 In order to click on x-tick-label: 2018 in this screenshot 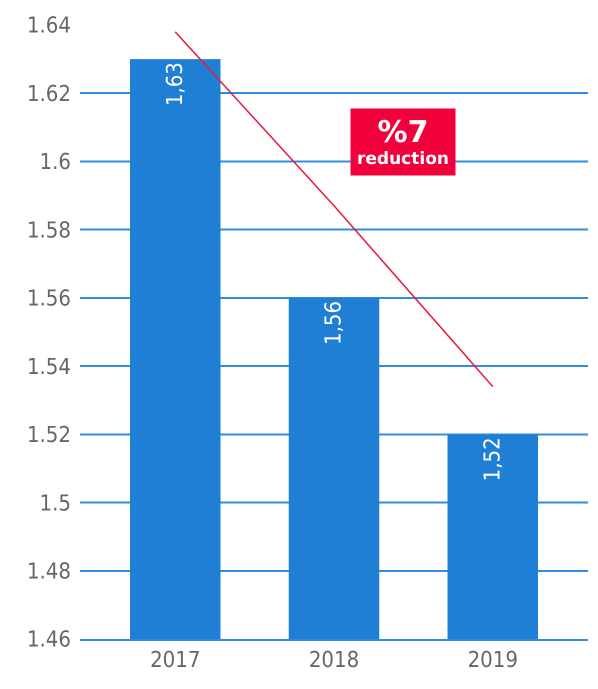, I will do `click(334, 661)`.